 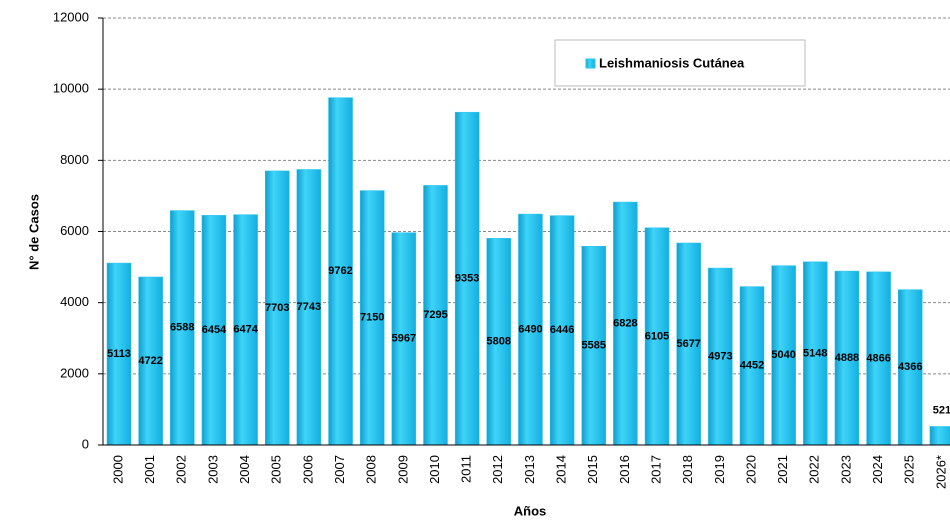 I want to click on value-label: 6446, so click(x=562, y=330).